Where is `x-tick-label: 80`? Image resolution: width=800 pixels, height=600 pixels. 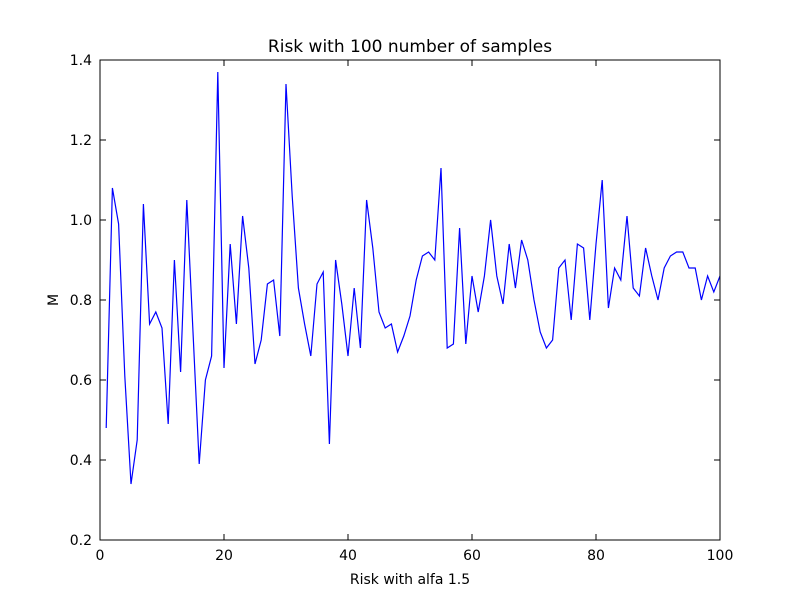
x-tick-label: 80 is located at coordinates (596, 556).